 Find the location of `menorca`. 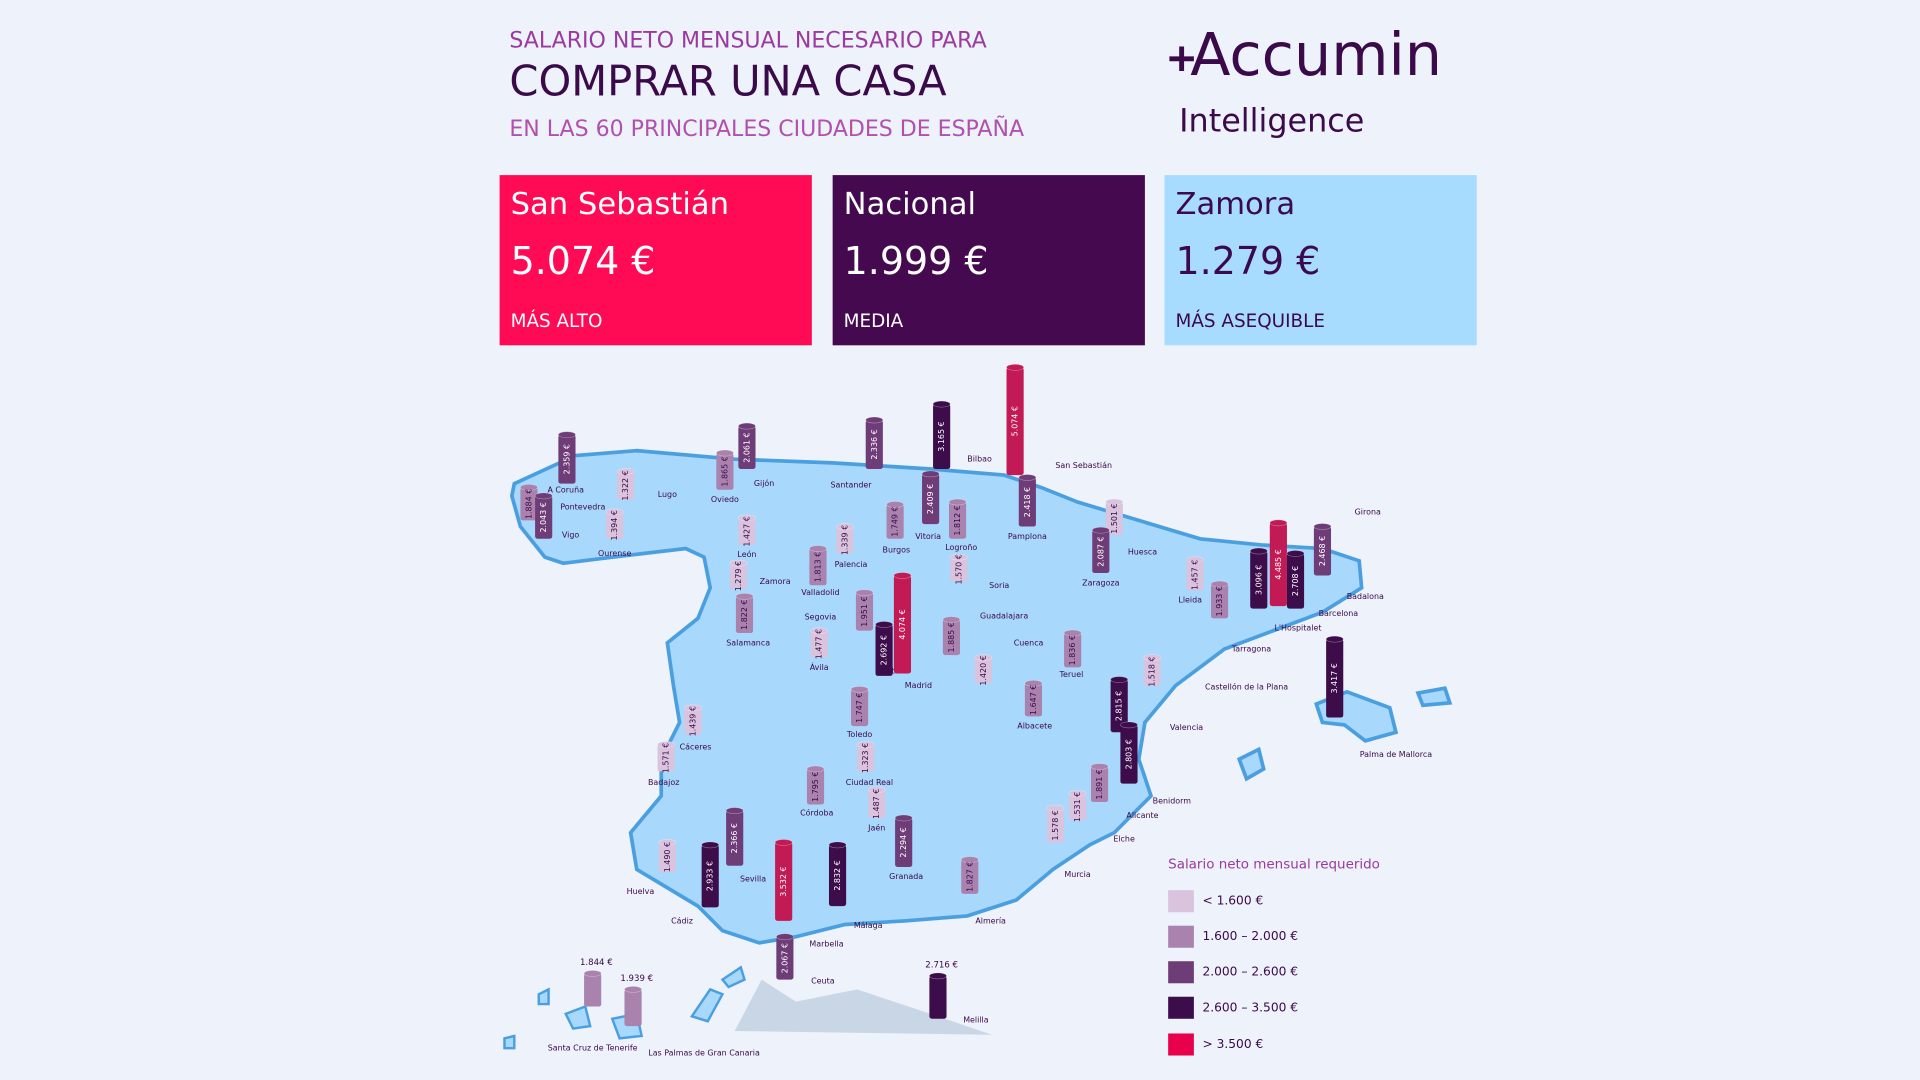

menorca is located at coordinates (1434, 697).